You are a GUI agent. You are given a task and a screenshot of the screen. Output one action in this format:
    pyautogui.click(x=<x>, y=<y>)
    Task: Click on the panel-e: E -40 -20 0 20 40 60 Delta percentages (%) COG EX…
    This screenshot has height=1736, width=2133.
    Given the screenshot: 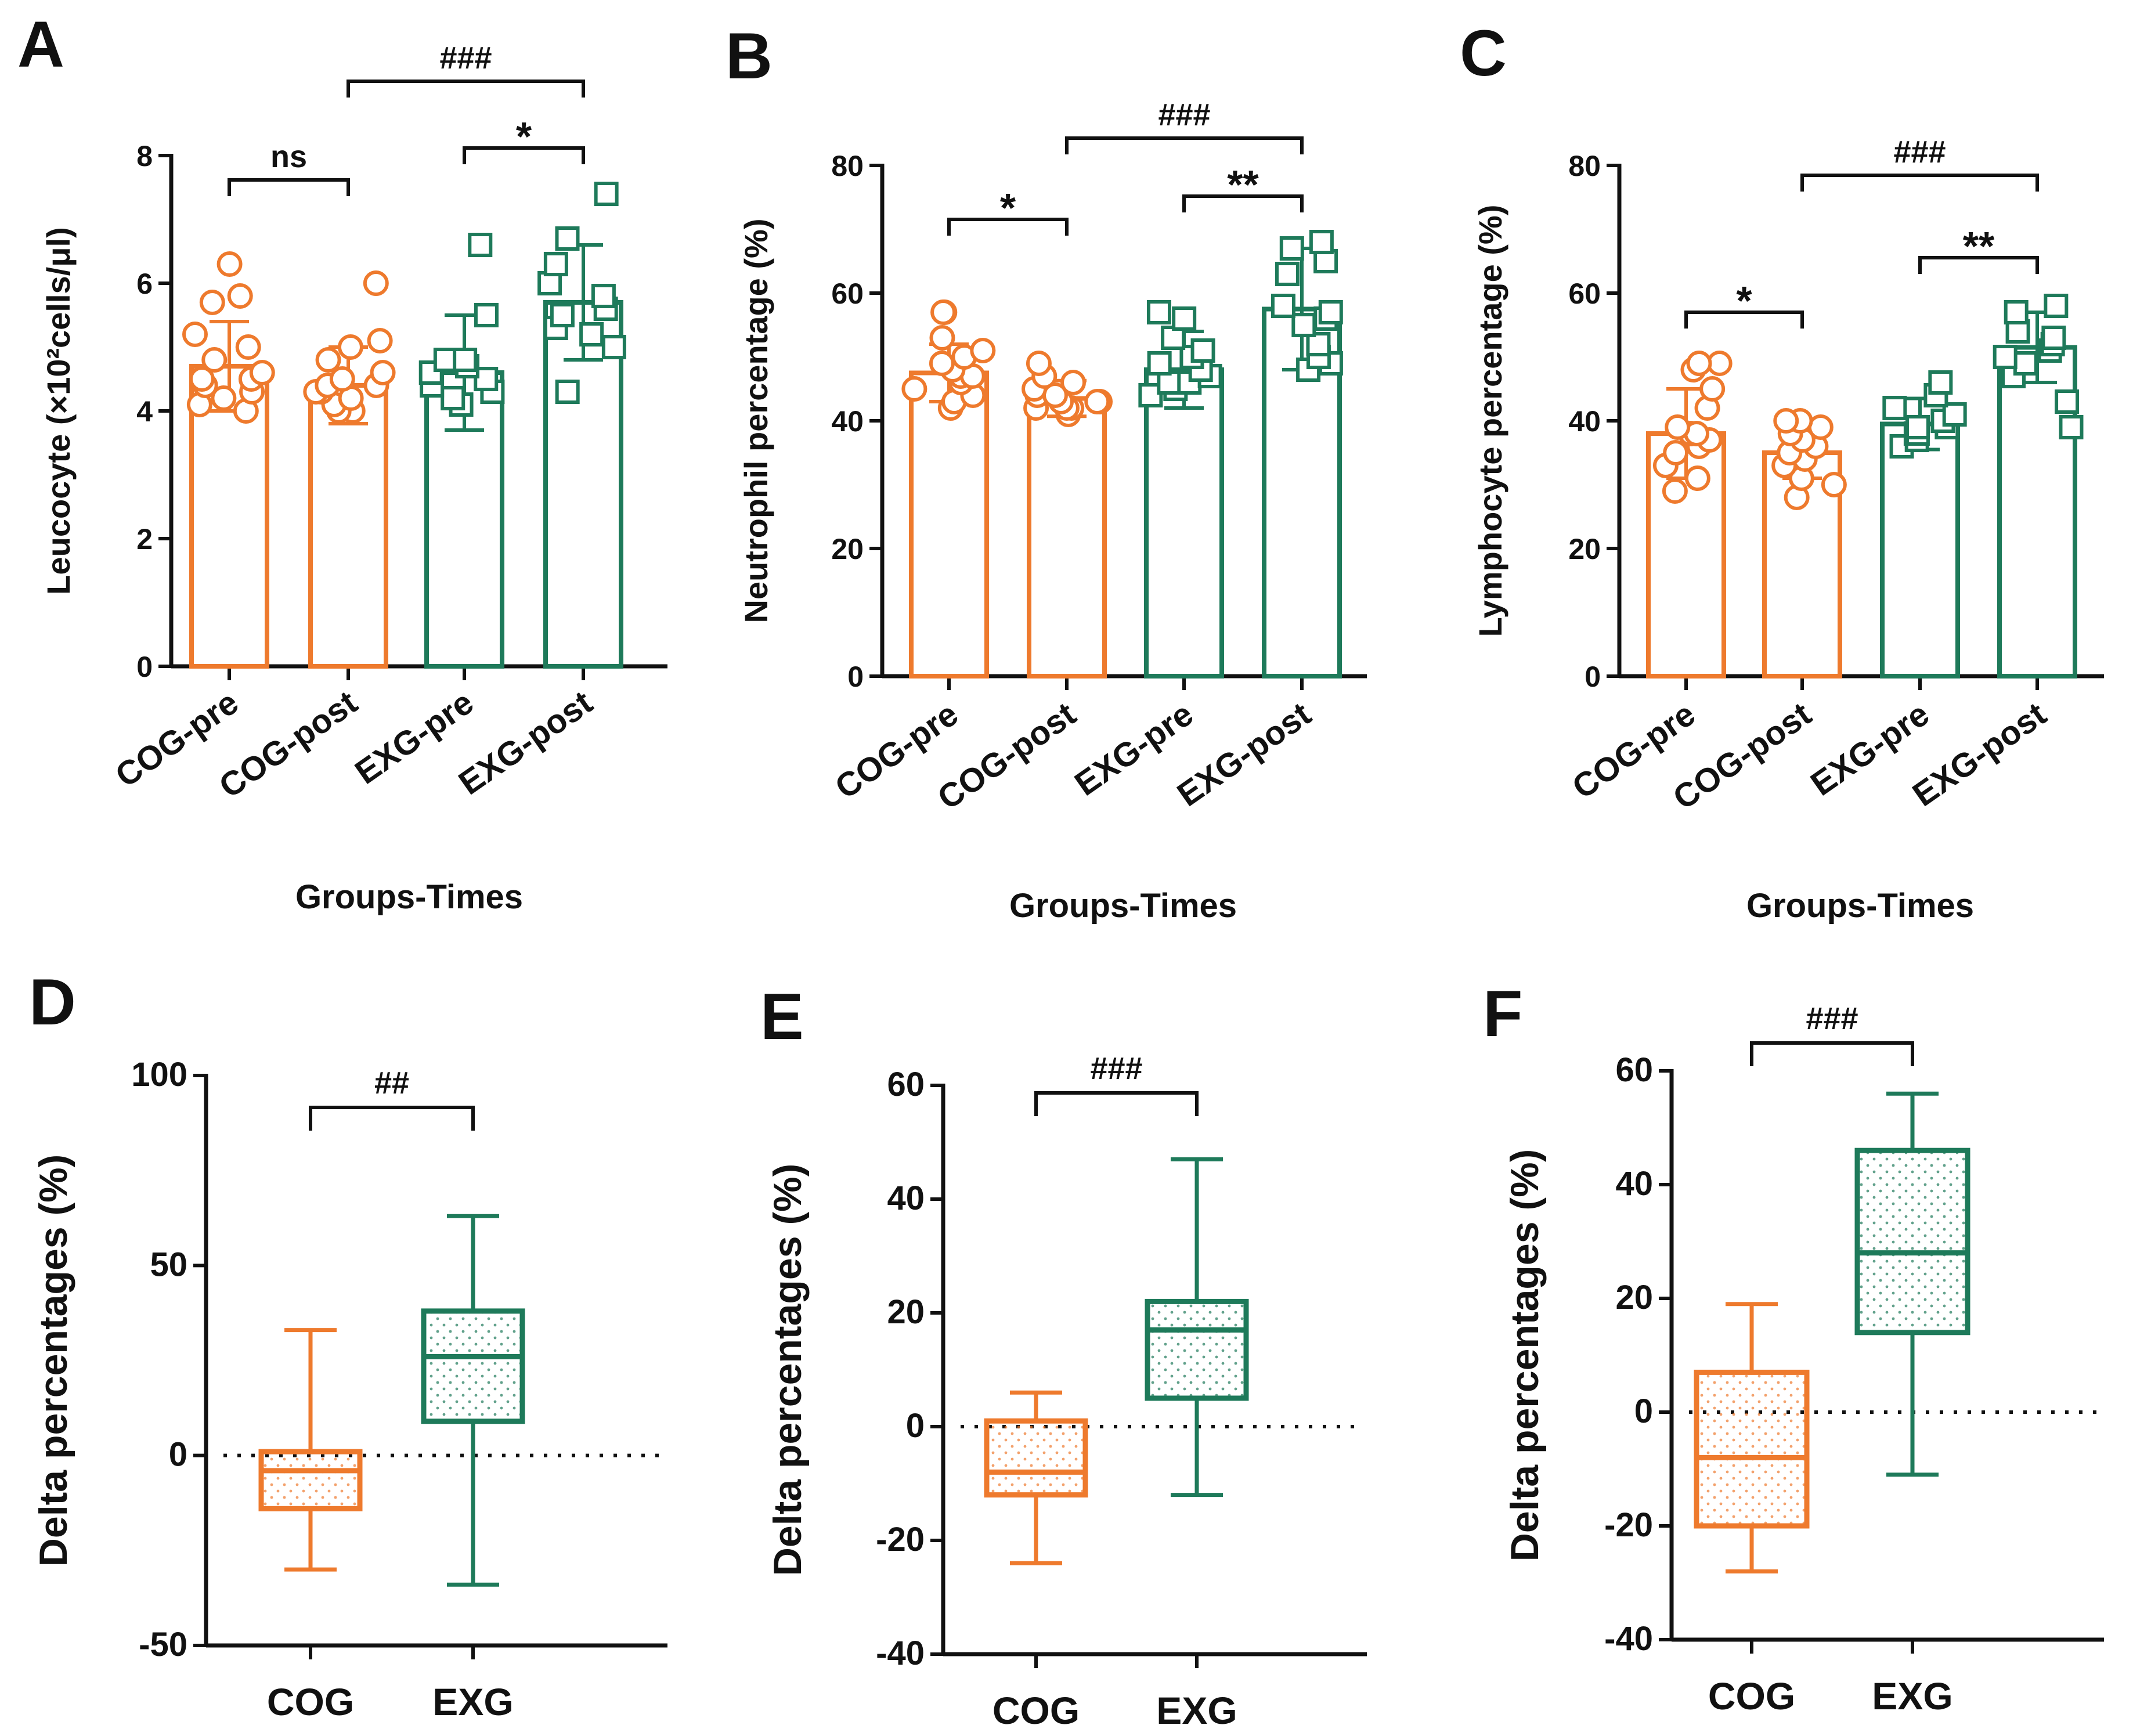 What is the action you would take?
    pyautogui.click(x=1063, y=1356)
    